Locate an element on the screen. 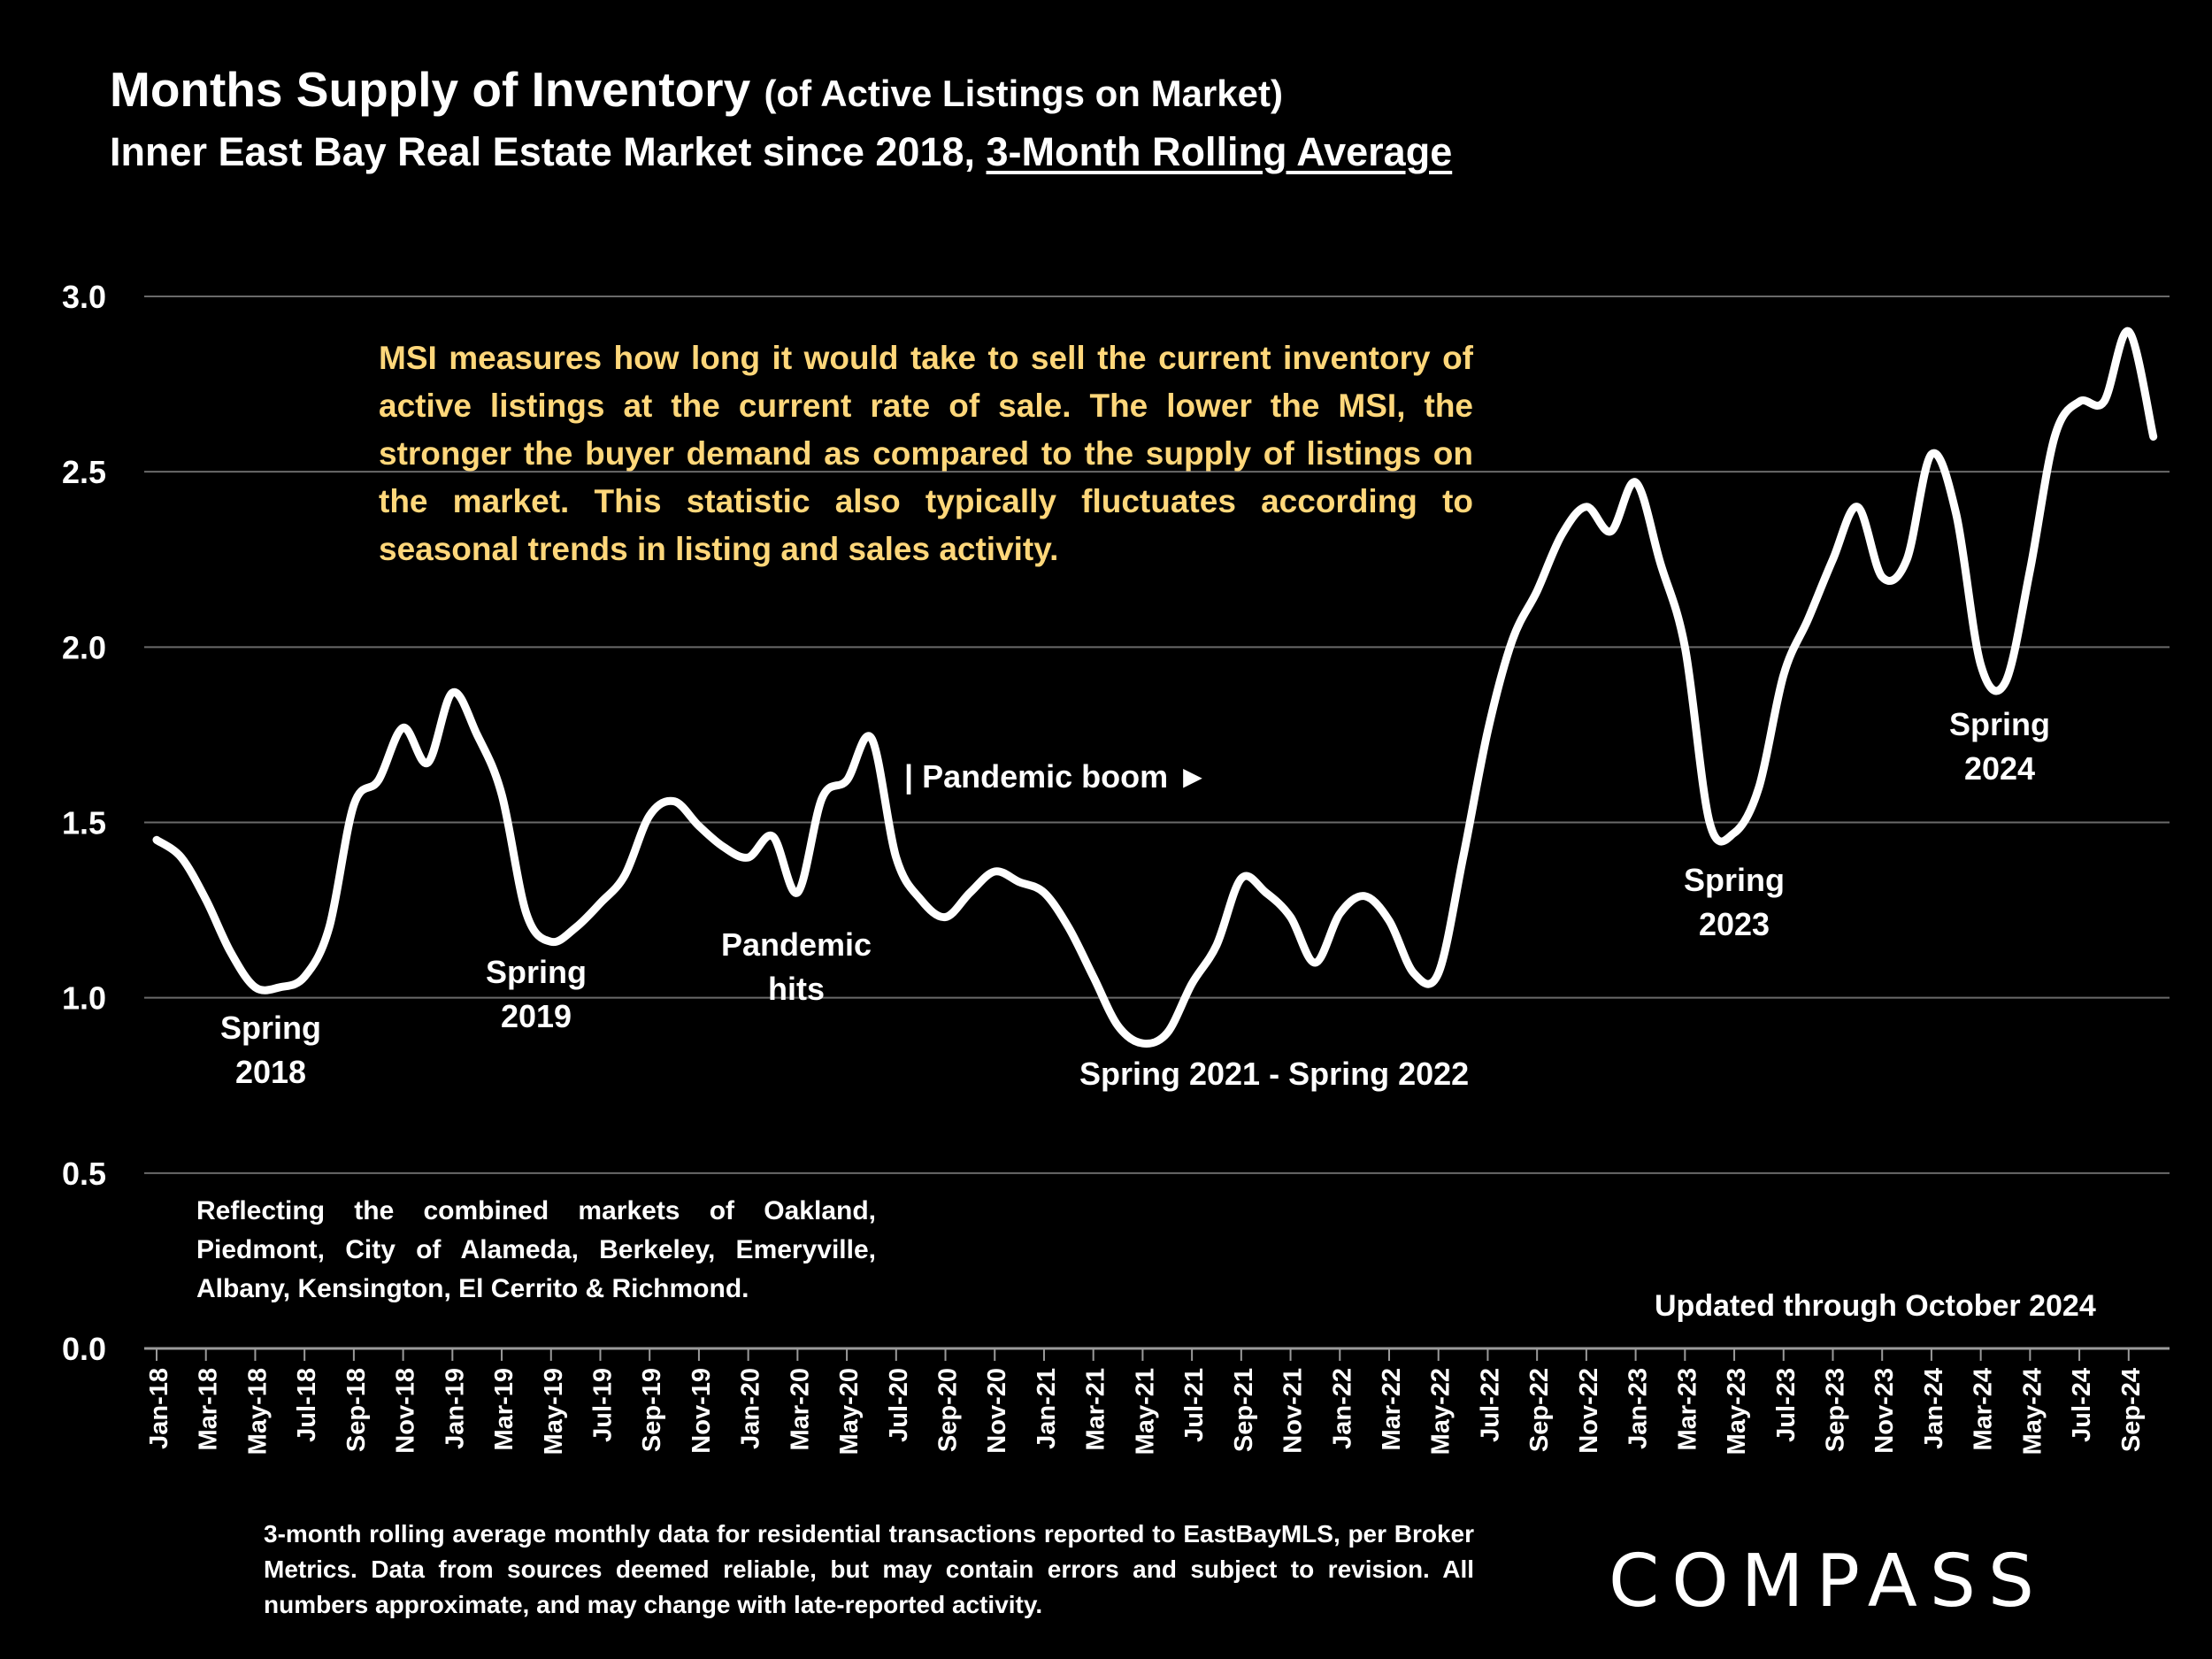 The width and height of the screenshot is (2212, 1659). x-tick-label: May-22 is located at coordinates (1441, 1412).